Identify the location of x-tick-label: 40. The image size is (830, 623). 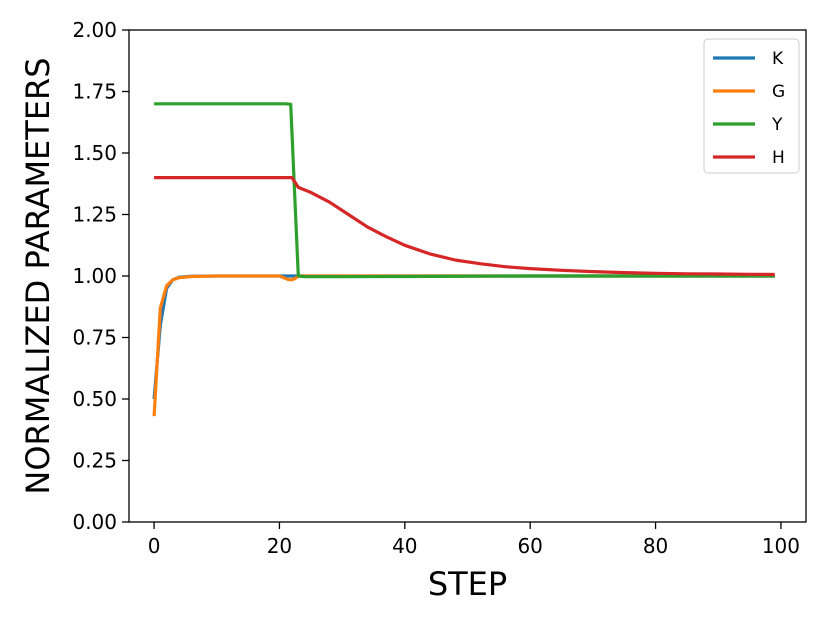
(404, 546).